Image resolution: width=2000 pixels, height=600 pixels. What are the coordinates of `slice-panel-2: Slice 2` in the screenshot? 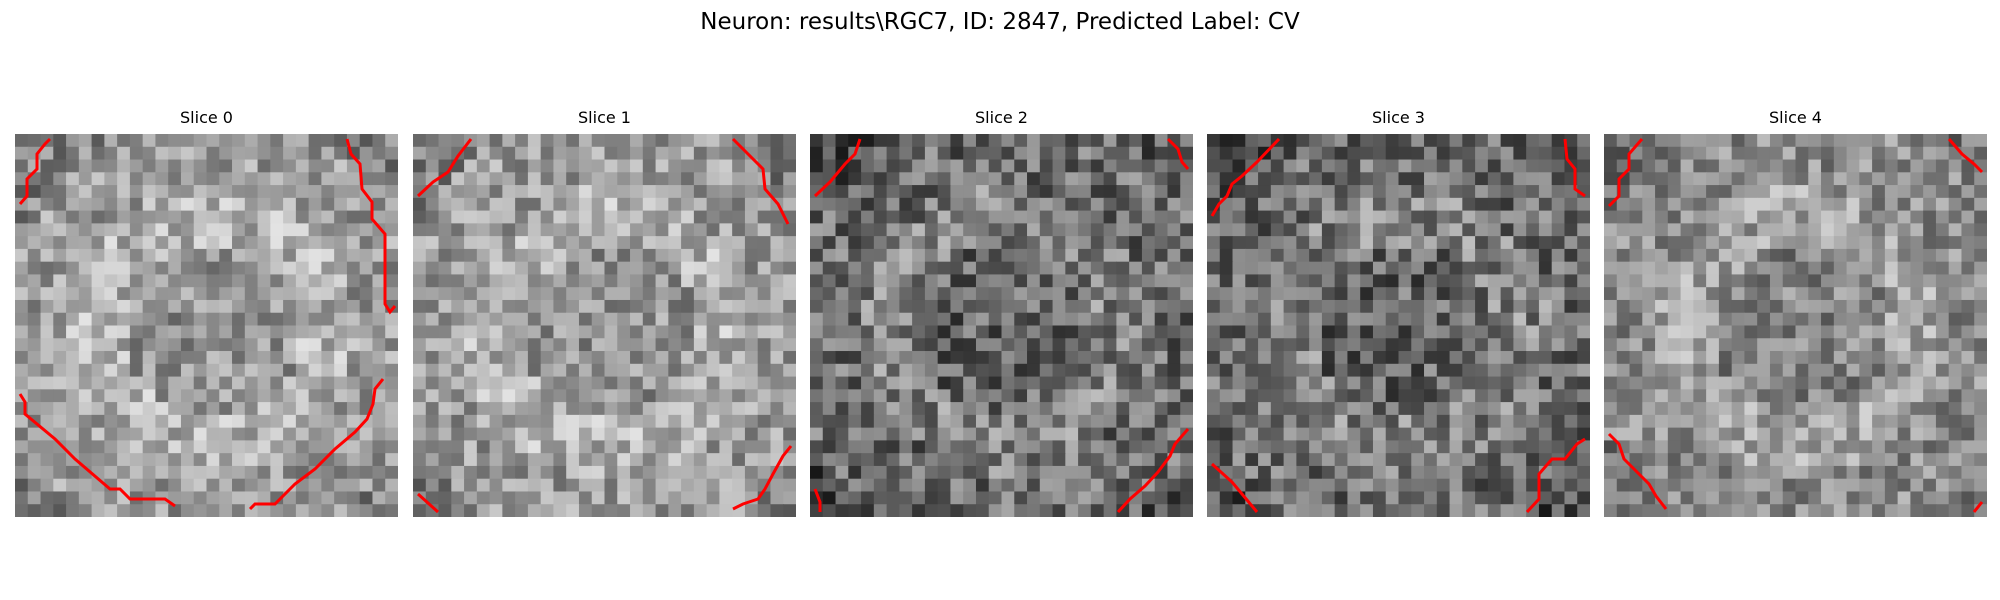 It's located at (1001, 312).